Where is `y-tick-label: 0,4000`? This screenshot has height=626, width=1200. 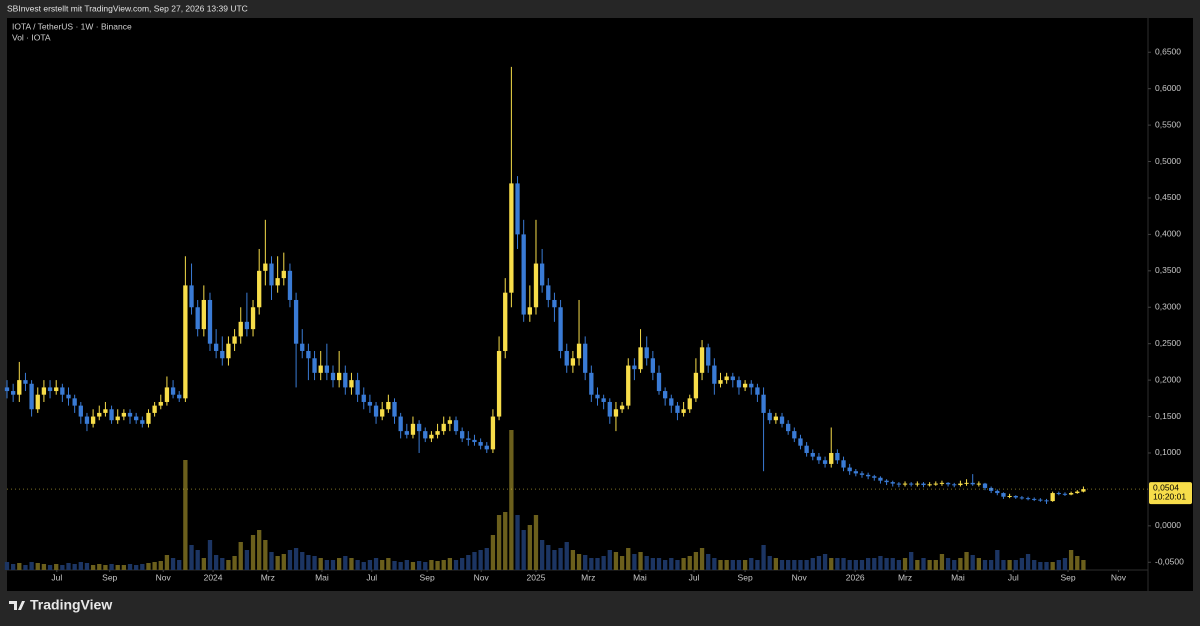
y-tick-label: 0,4000 is located at coordinates (1168, 234).